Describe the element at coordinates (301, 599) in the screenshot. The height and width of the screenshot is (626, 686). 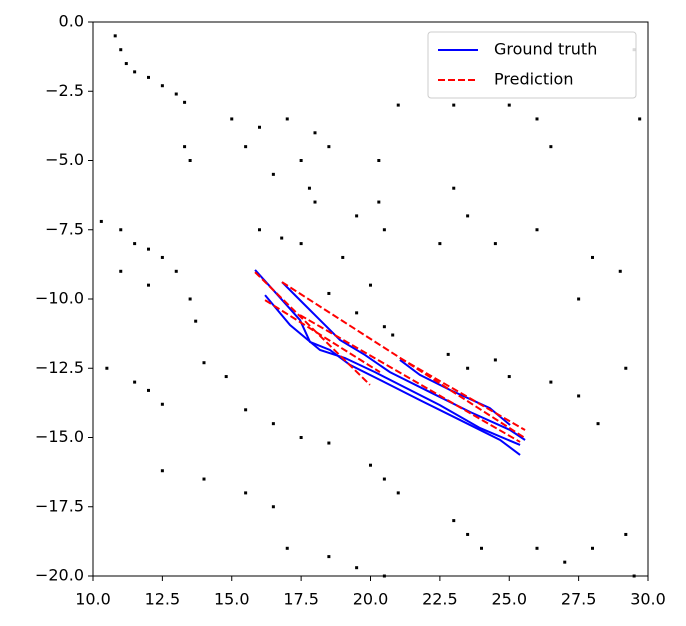
I see `x-tick-label: 17.5` at that location.